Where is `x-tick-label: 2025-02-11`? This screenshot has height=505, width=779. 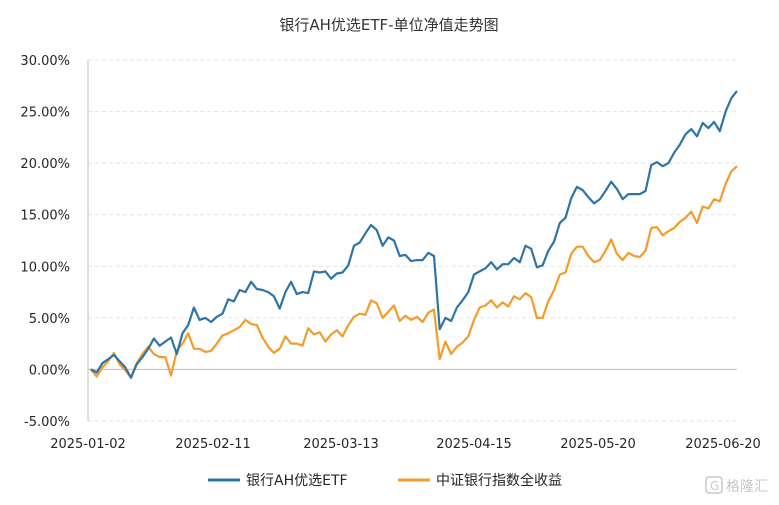 x-tick-label: 2025-02-11 is located at coordinates (213, 444).